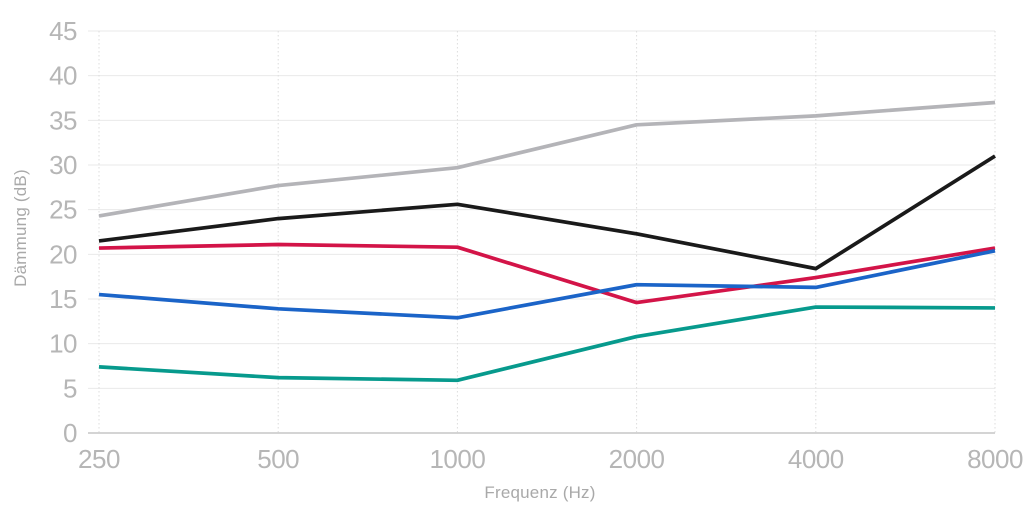 This screenshot has height=515, width=1030. Describe the element at coordinates (278, 459) in the screenshot. I see `x-tick-label: 500` at that location.